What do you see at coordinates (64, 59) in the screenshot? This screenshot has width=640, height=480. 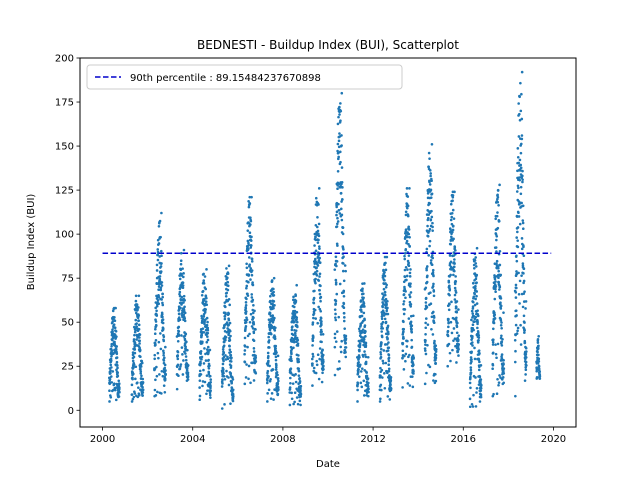 I see `y-tick-label: 200` at bounding box center [64, 59].